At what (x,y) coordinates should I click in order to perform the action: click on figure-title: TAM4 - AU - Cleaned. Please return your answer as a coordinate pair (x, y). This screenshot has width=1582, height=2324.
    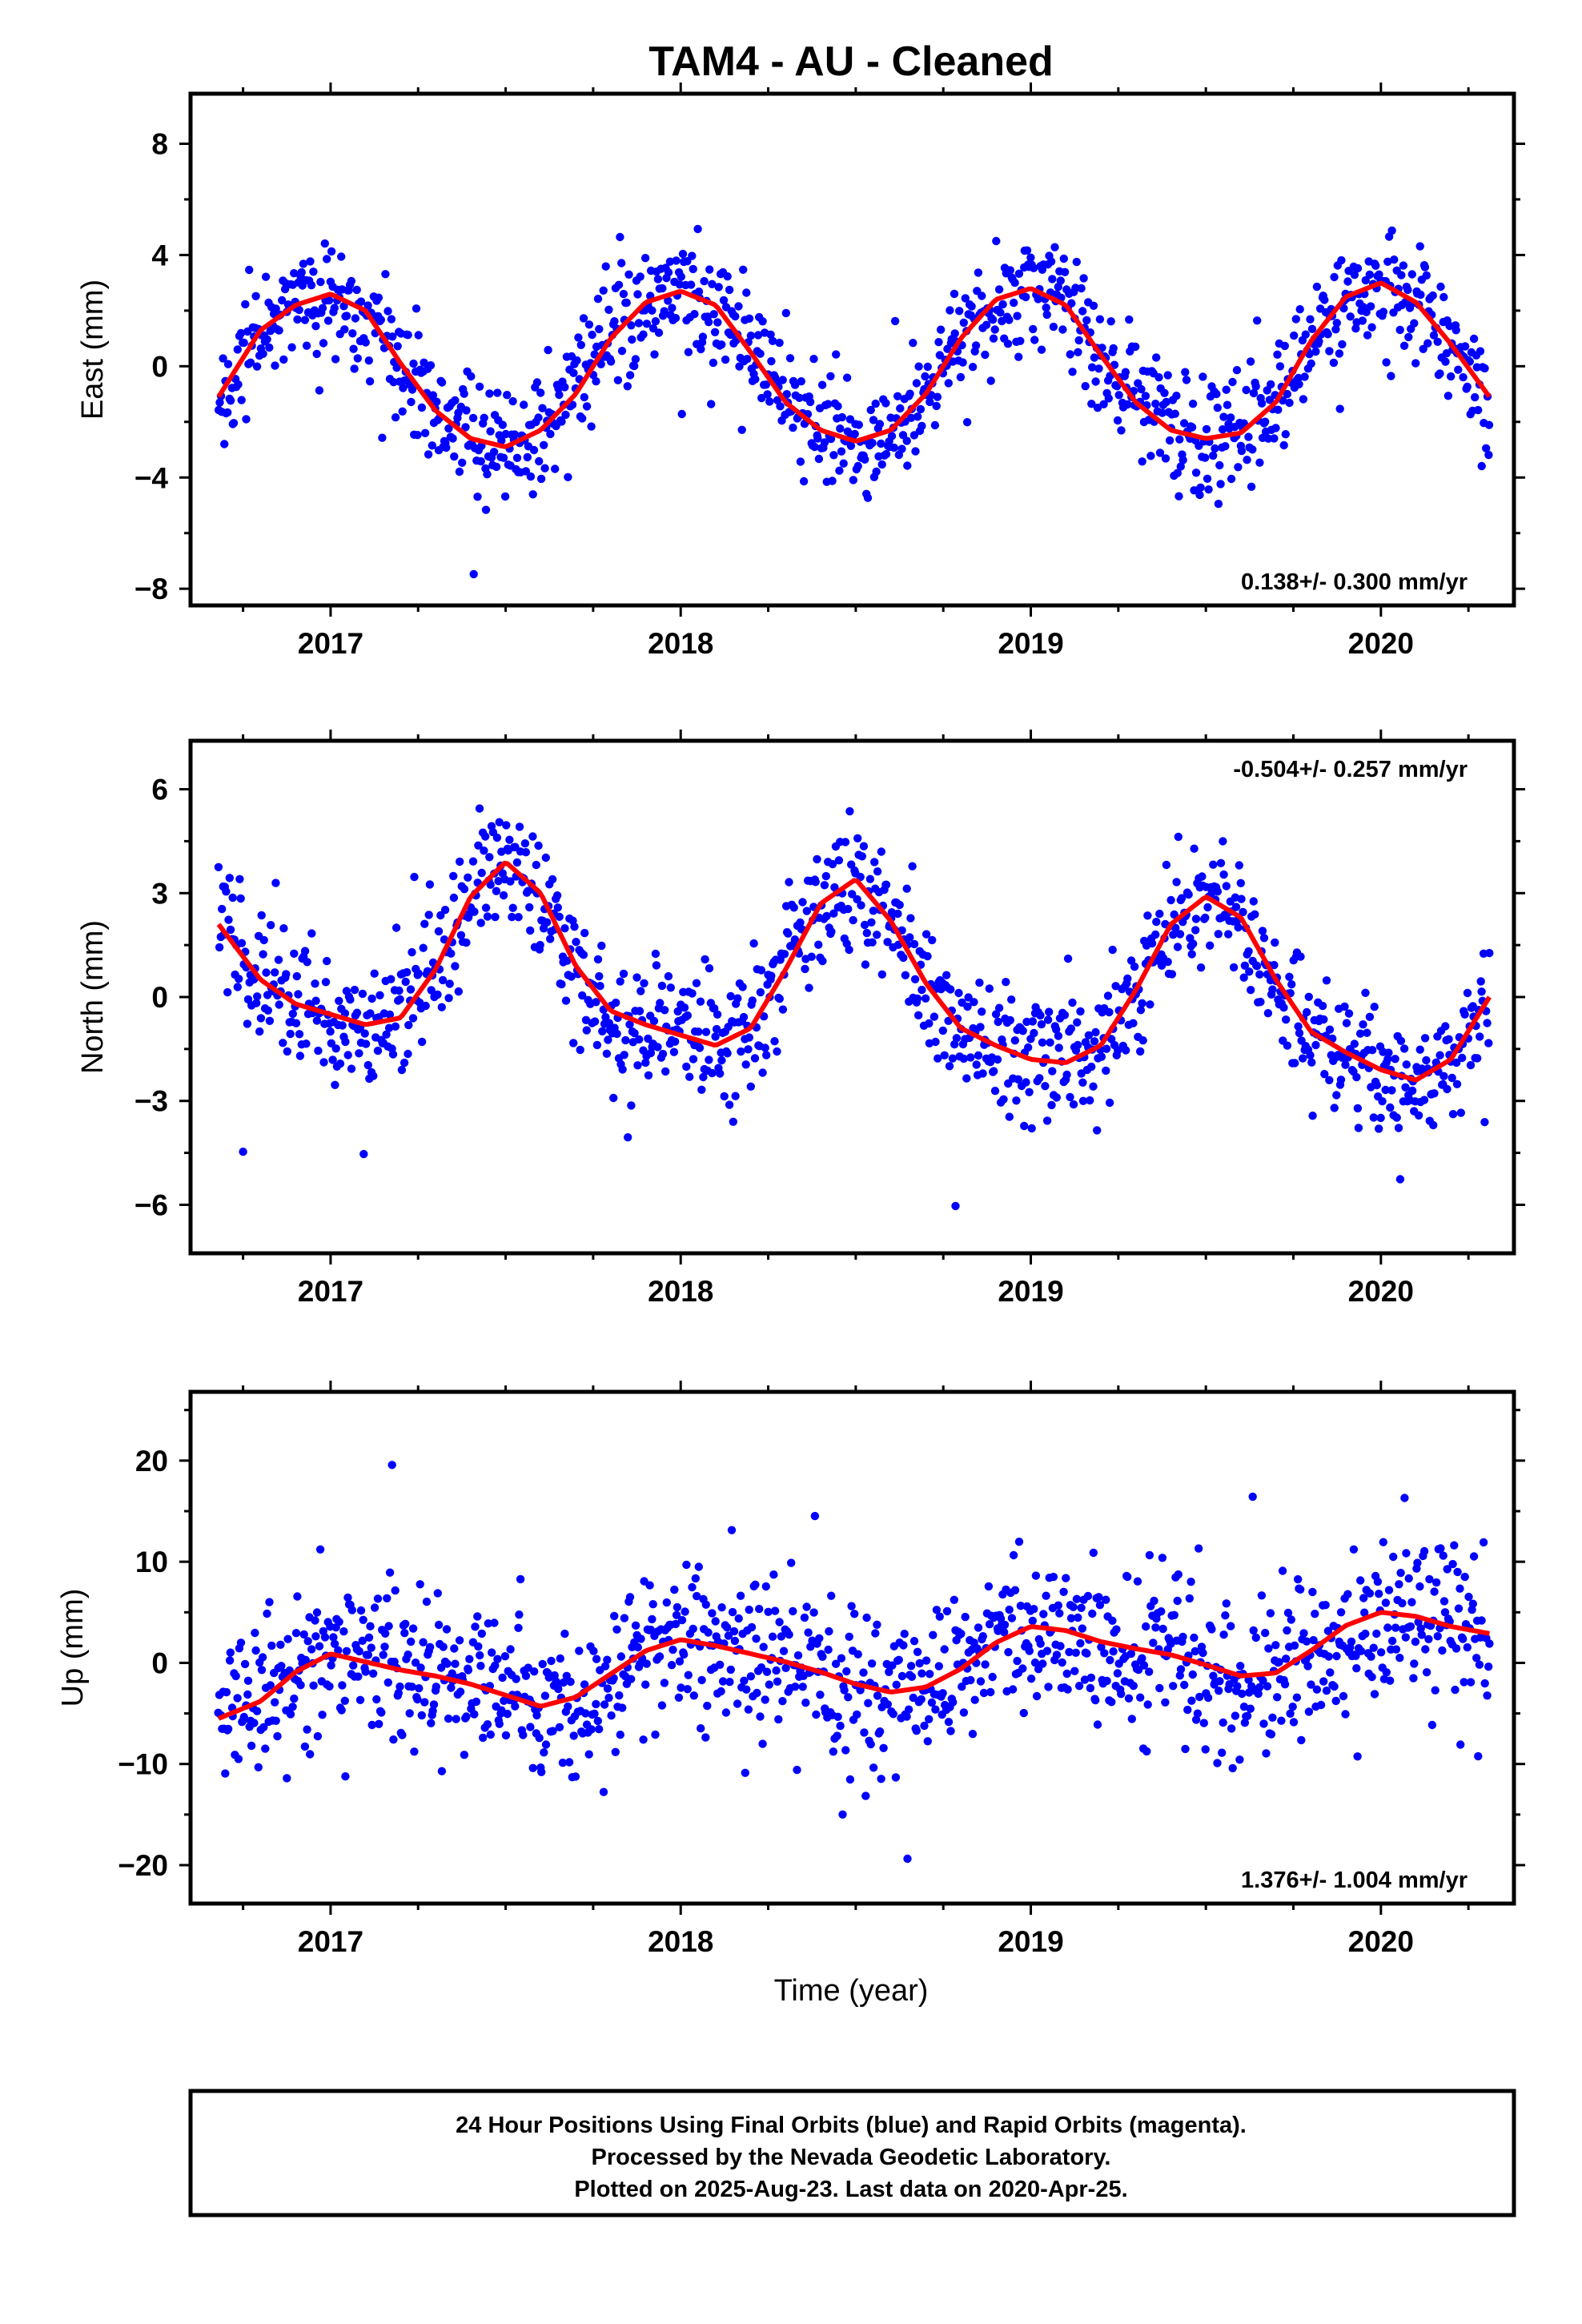
    Looking at the image, I should click on (851, 61).